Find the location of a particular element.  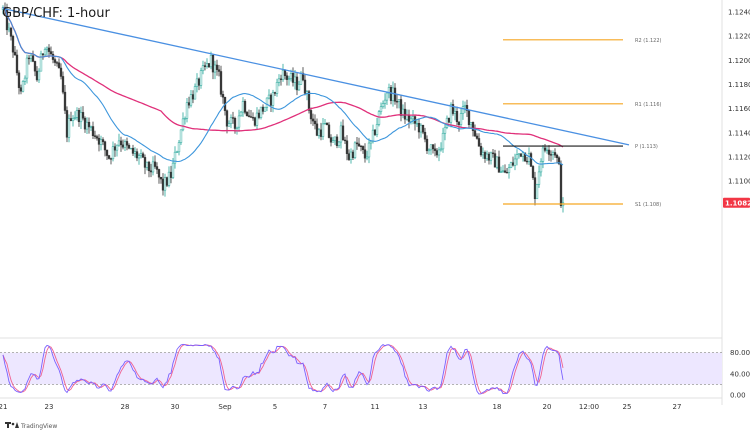

time-axis: 21 23 28 30 Sep 5 7 11 13 18 20 12:00 25 27 is located at coordinates (340, 407).